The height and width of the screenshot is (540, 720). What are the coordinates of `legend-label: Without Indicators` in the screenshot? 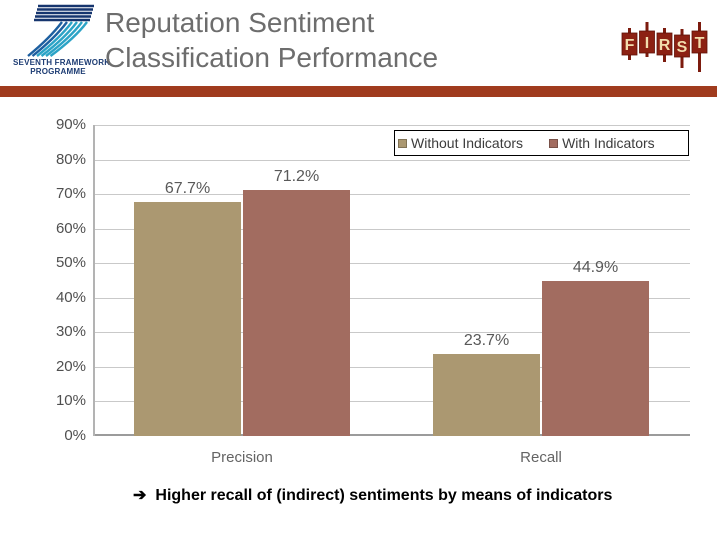 It's located at (467, 143).